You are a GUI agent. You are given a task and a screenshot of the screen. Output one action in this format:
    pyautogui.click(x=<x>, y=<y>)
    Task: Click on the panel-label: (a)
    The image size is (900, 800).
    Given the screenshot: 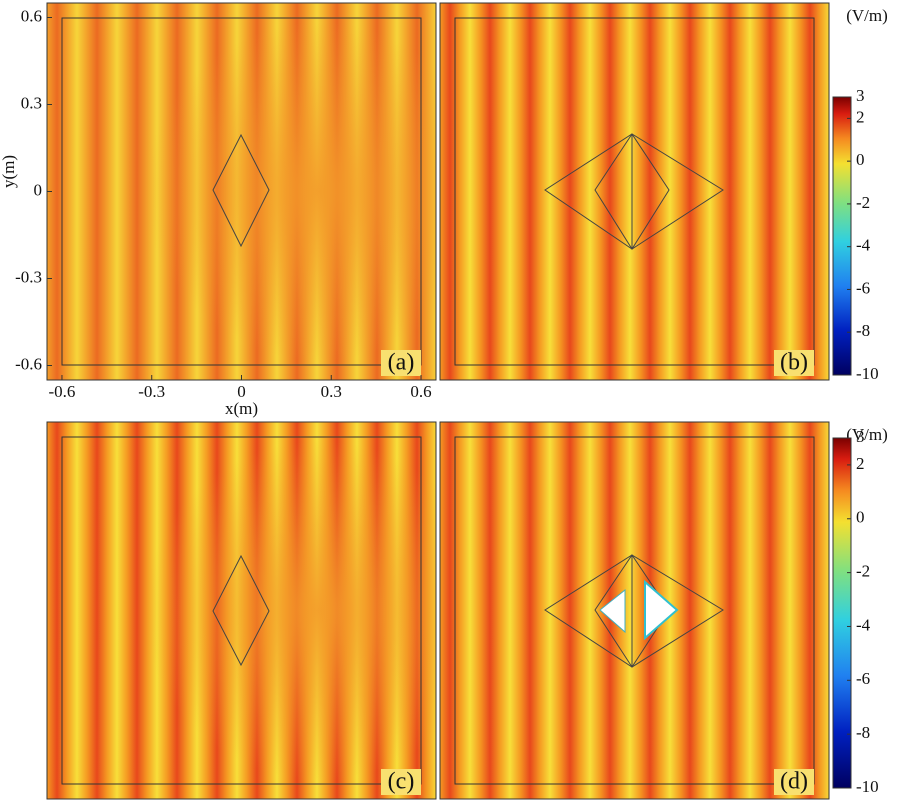 What is the action you would take?
    pyautogui.click(x=401, y=363)
    